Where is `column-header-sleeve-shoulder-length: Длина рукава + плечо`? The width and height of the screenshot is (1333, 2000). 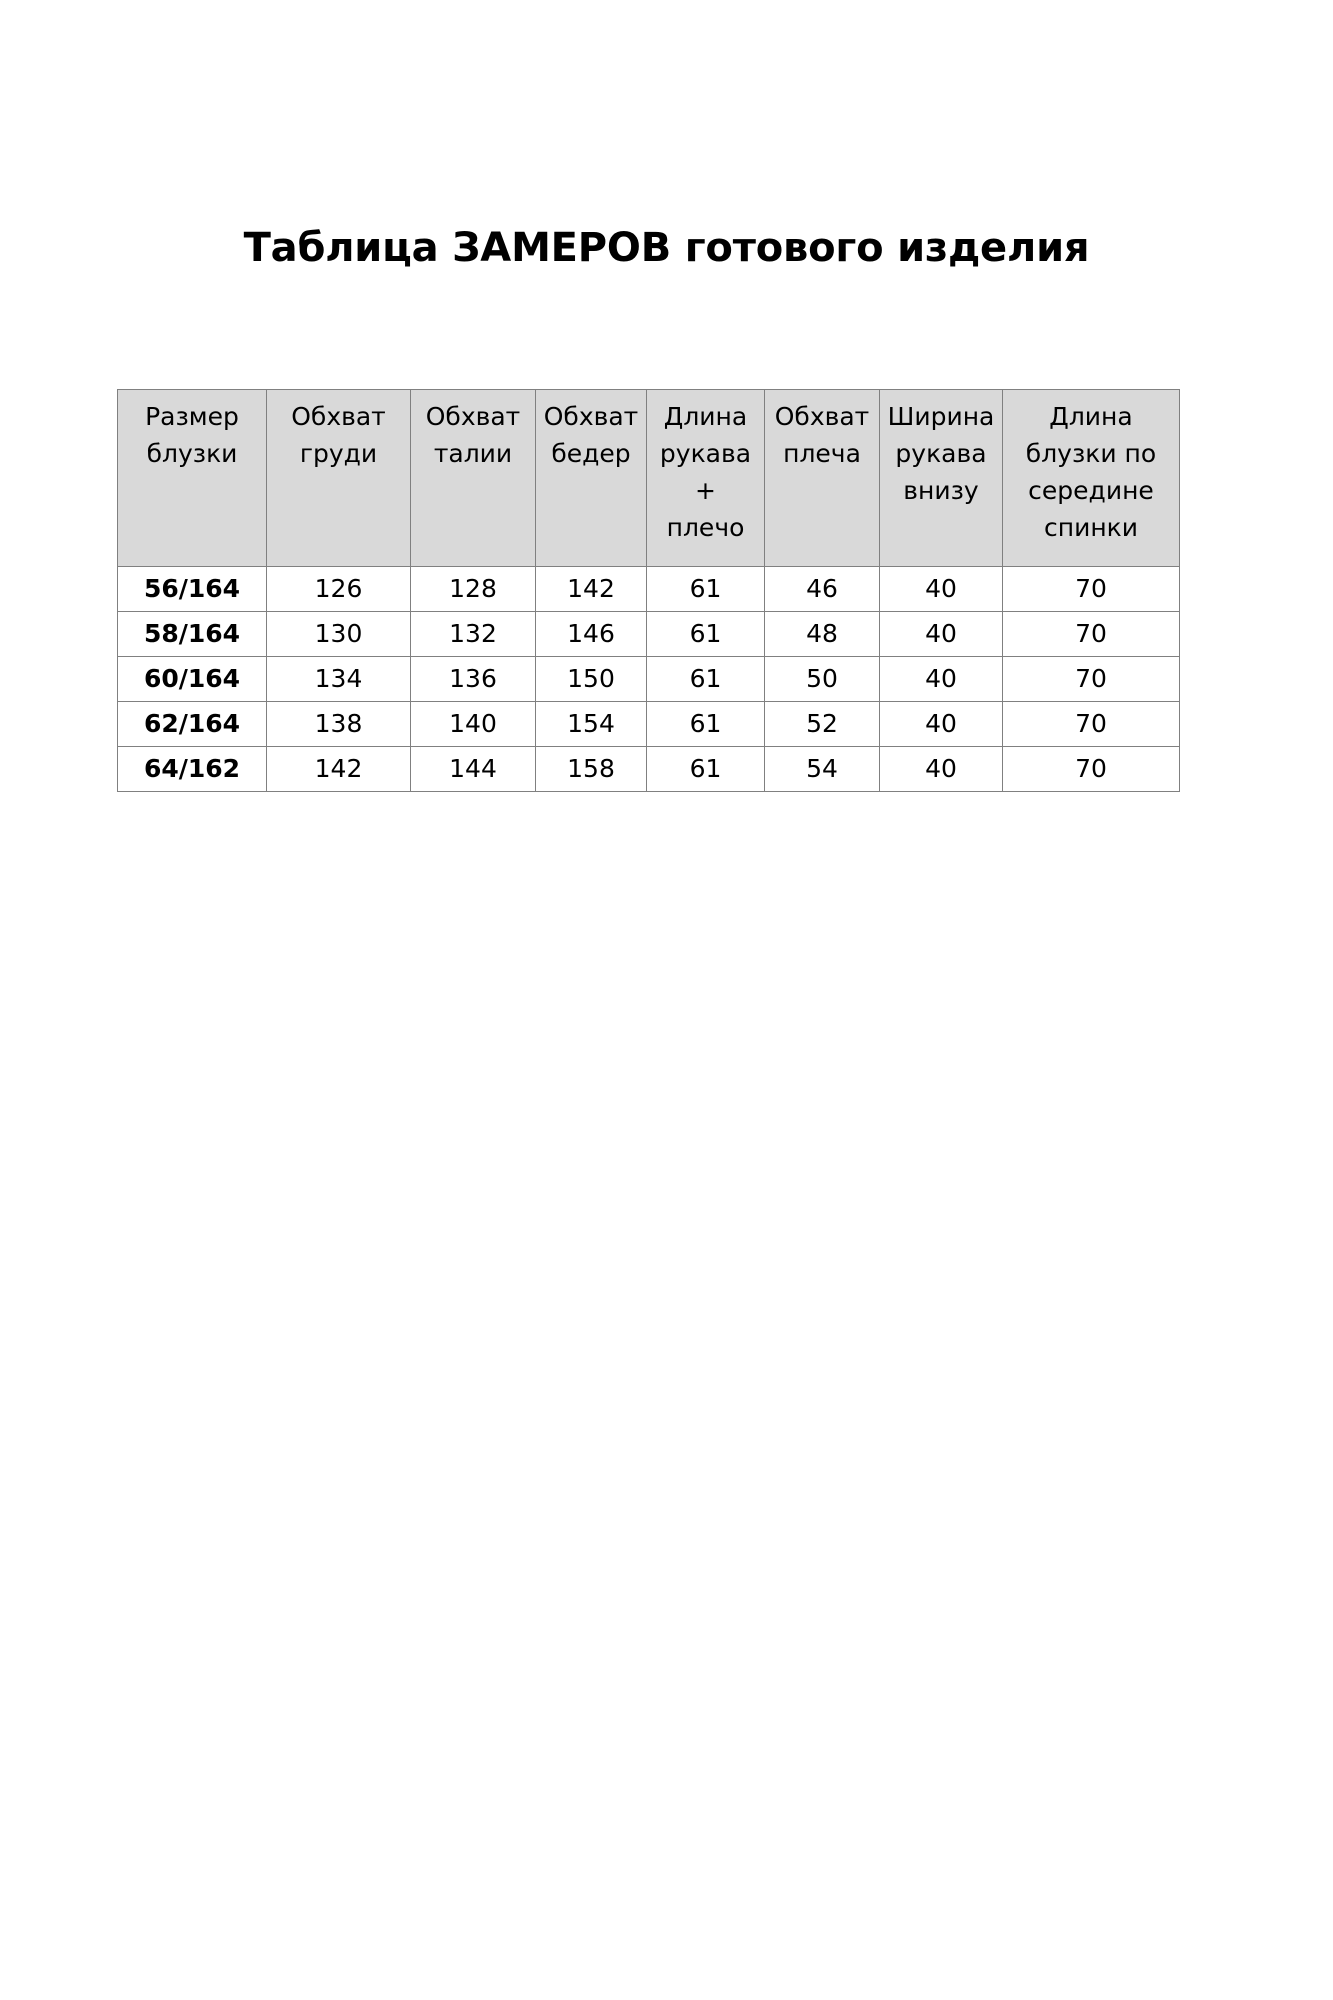 column-header-sleeve-shoulder-length: Длина рукава + плечо is located at coordinates (705, 478).